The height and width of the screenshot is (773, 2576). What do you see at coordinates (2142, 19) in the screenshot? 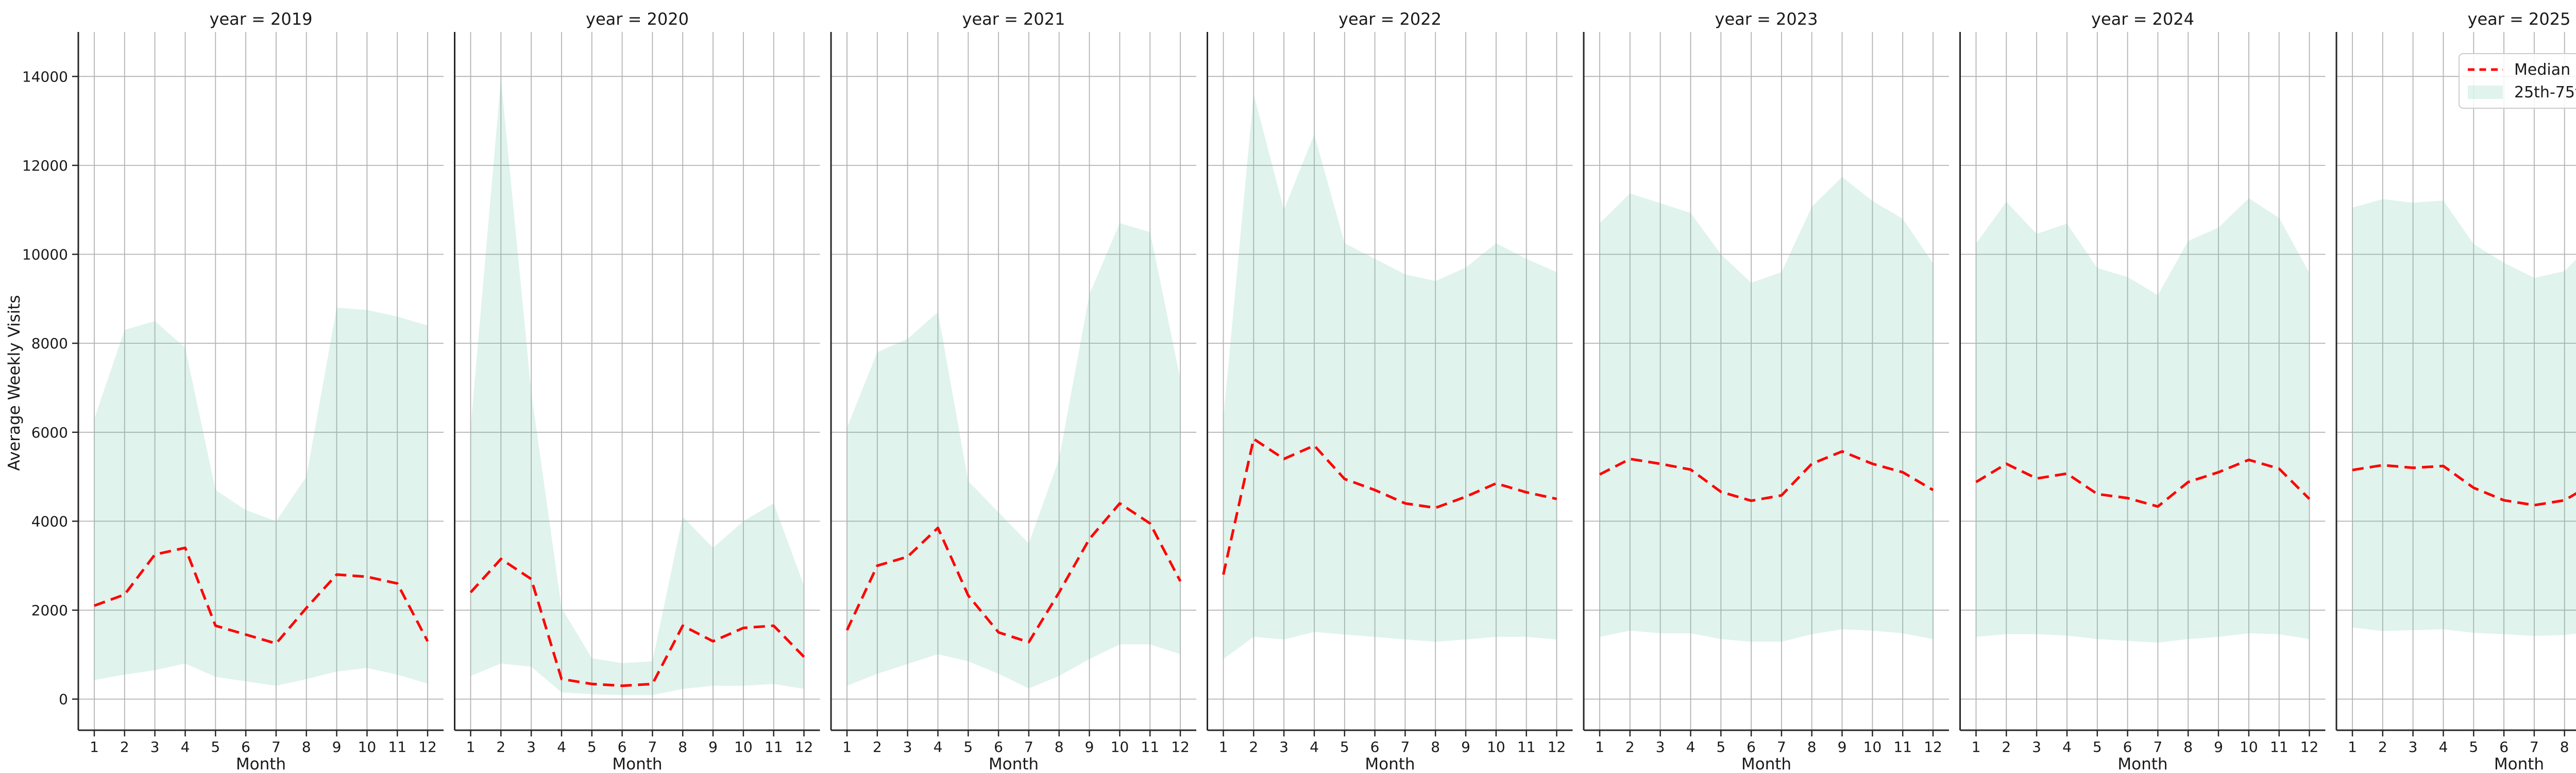
I see `panel-title-2024: year = 2024` at bounding box center [2142, 19].